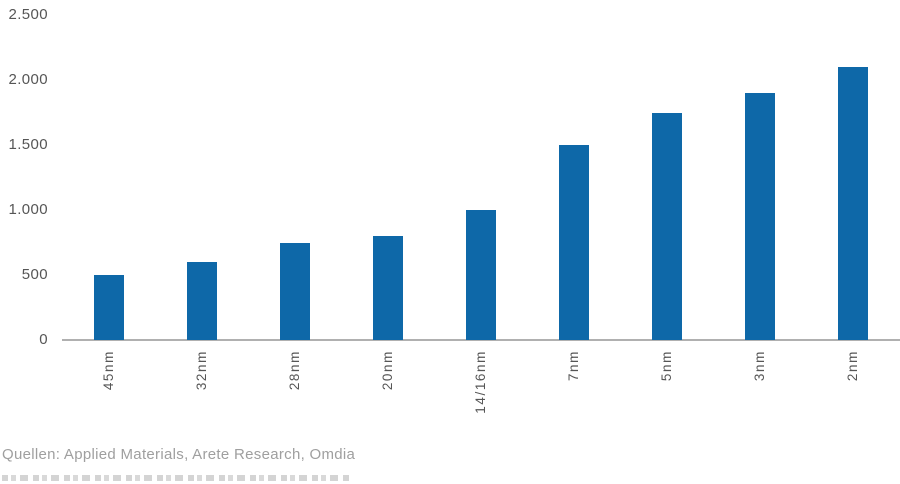  Describe the element at coordinates (387, 370) in the screenshot. I see `x-tick-label: 20nm` at that location.